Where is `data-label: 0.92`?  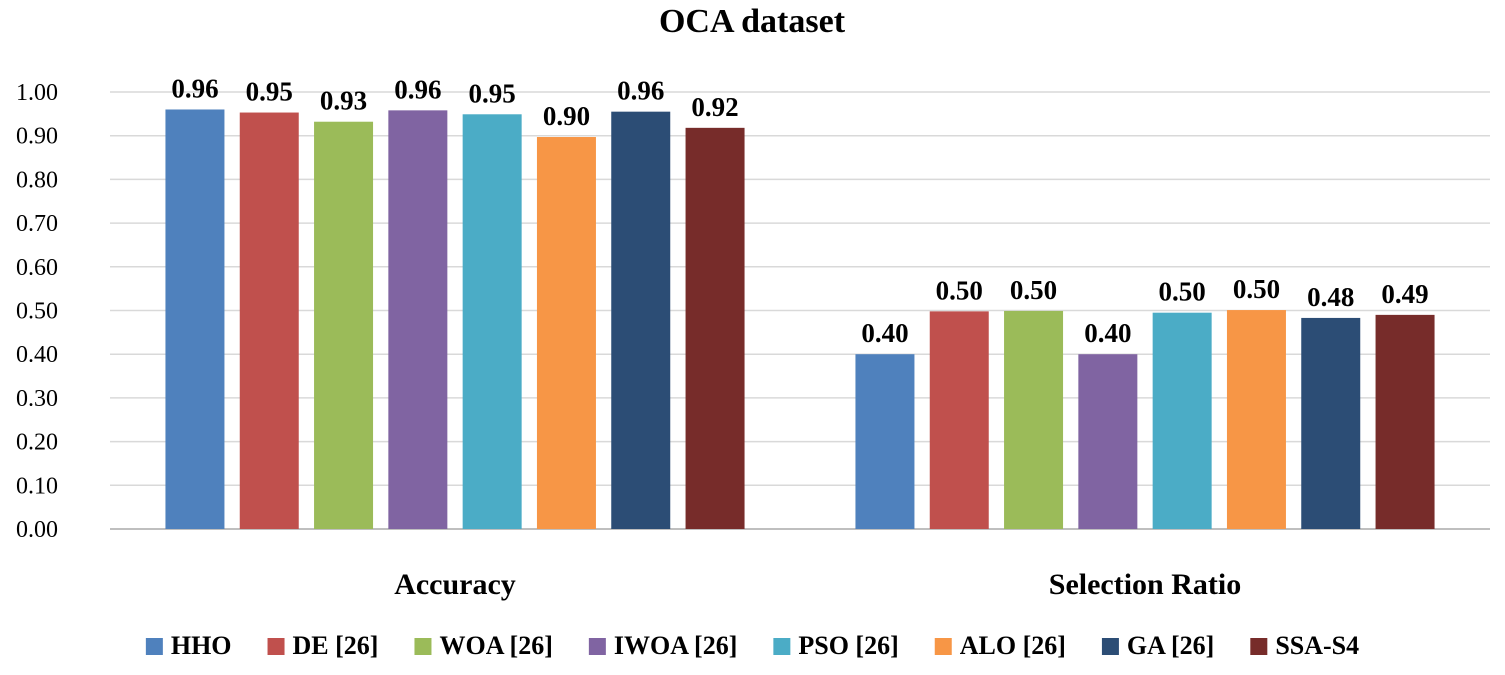 data-label: 0.92 is located at coordinates (714, 107).